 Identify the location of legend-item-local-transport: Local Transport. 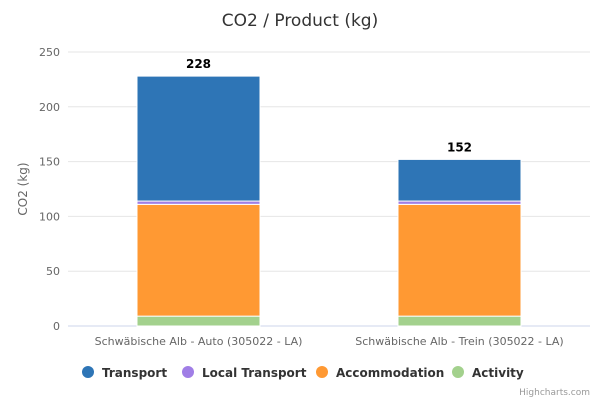
(244, 373).